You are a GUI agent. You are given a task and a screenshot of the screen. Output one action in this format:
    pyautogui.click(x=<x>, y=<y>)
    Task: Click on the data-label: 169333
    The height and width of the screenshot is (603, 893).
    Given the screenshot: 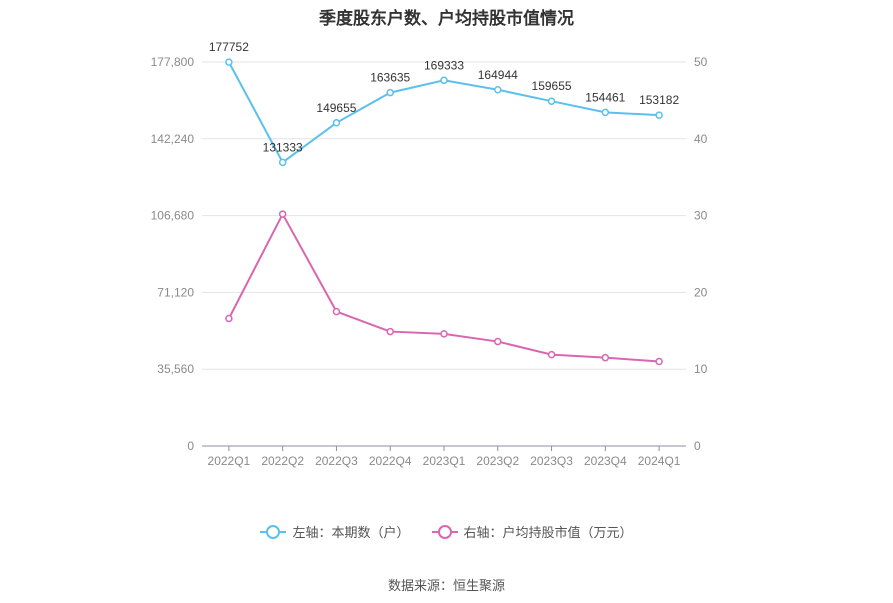 What is the action you would take?
    pyautogui.click(x=444, y=65)
    